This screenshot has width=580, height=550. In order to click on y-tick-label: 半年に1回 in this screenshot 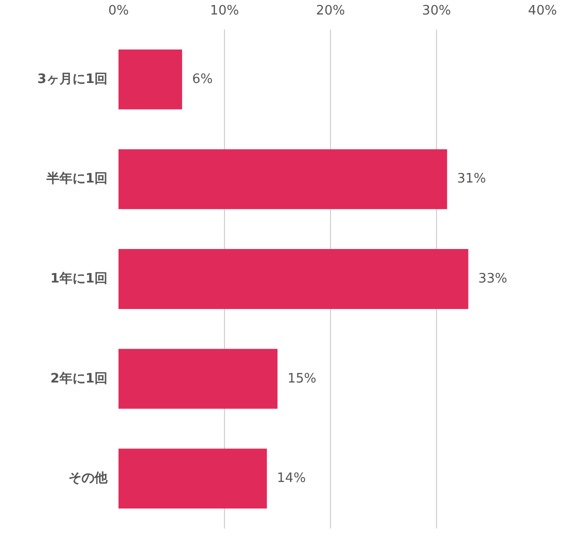, I will do `click(76, 179)`.